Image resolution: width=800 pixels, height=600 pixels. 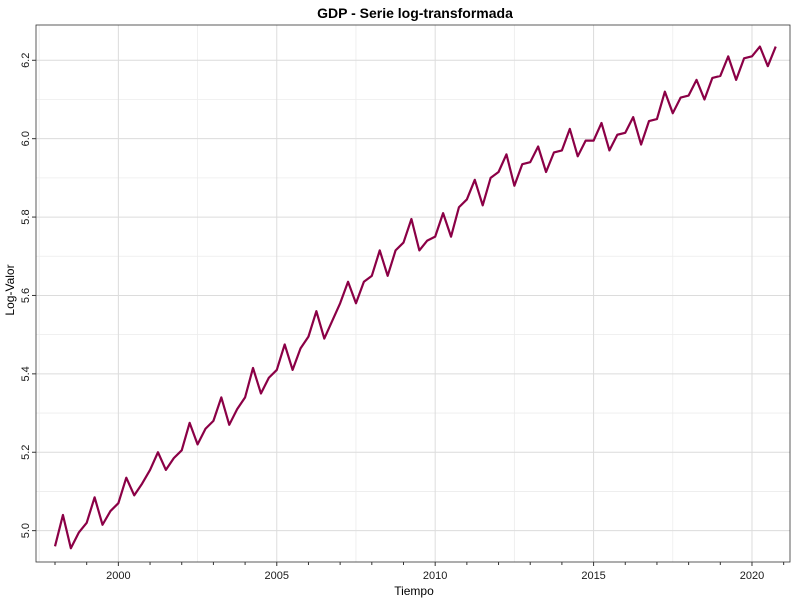 What do you see at coordinates (414, 591) in the screenshot?
I see `x-axis-label: Tiempo` at bounding box center [414, 591].